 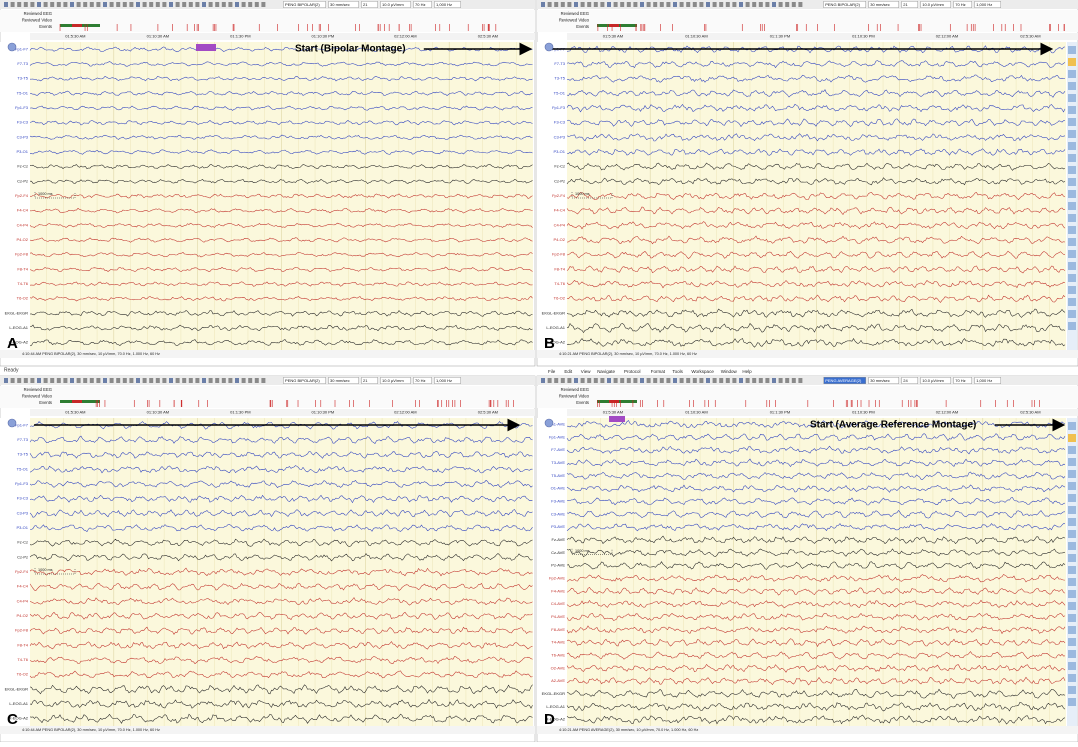 What do you see at coordinates (702, 371) in the screenshot?
I see `menu-item: Workspace` at bounding box center [702, 371].